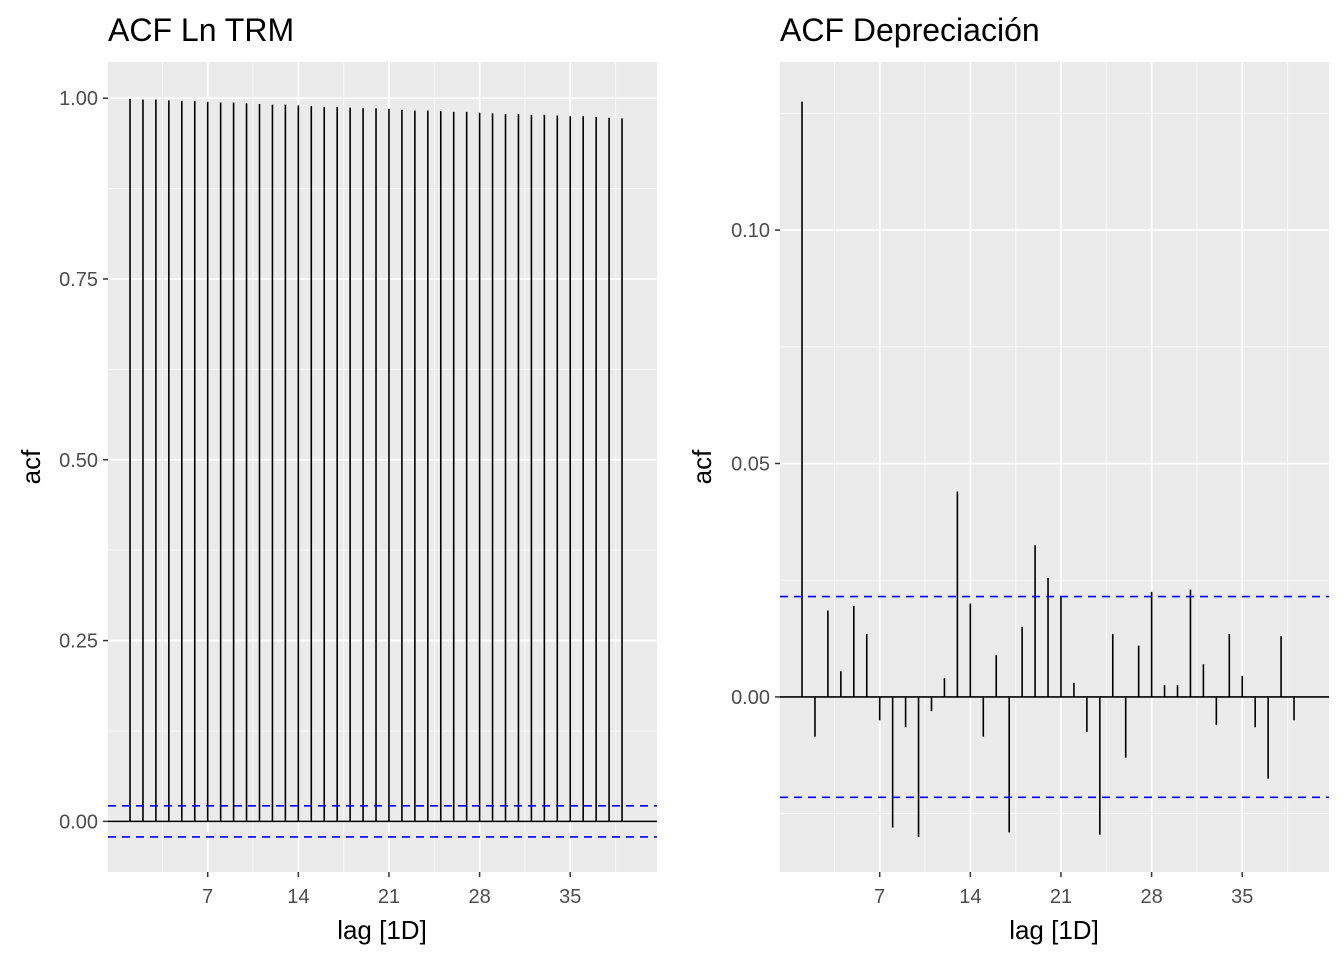  What do you see at coordinates (750, 464) in the screenshot?
I see `y-tick-label: 0.05` at bounding box center [750, 464].